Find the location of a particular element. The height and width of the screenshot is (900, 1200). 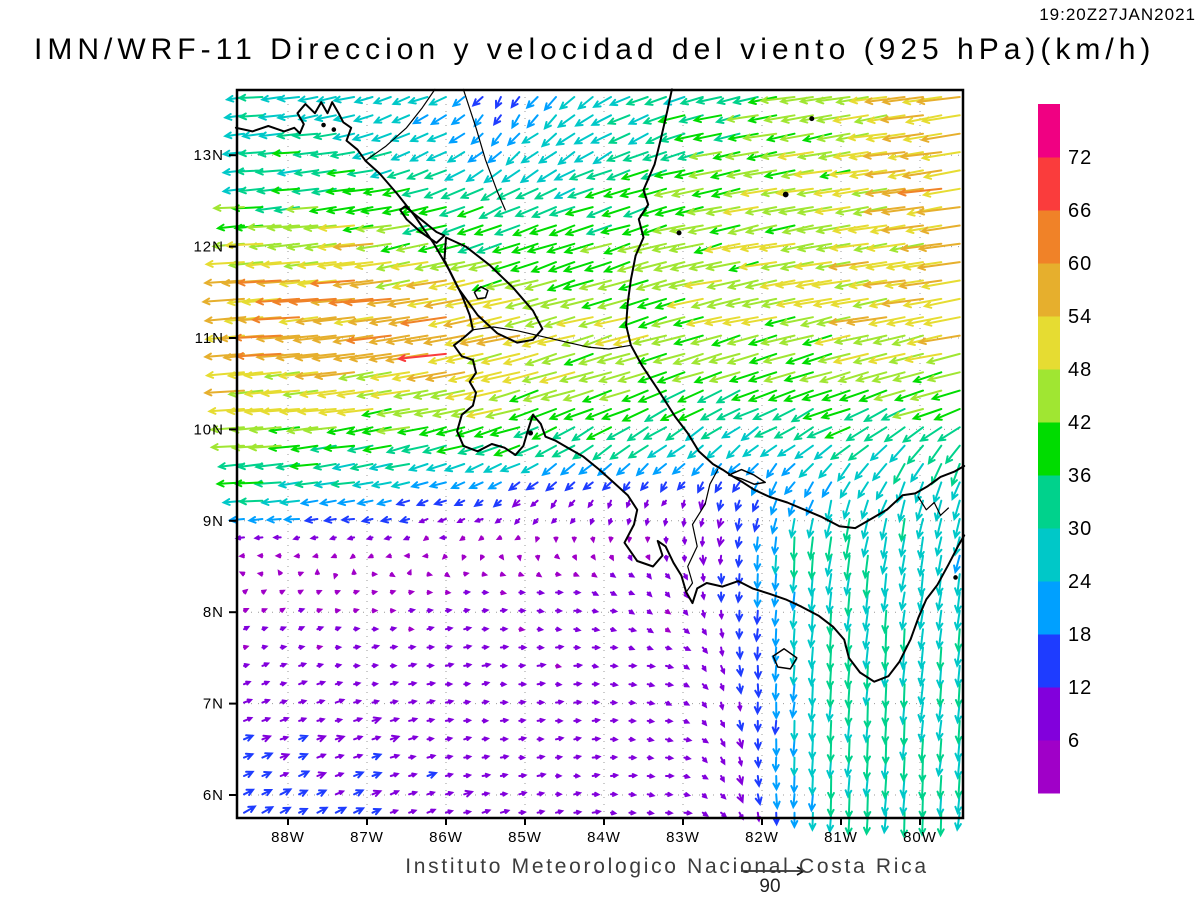

model-run-timestamp: 19:20Z27JAN2021 is located at coordinates (1117, 14).